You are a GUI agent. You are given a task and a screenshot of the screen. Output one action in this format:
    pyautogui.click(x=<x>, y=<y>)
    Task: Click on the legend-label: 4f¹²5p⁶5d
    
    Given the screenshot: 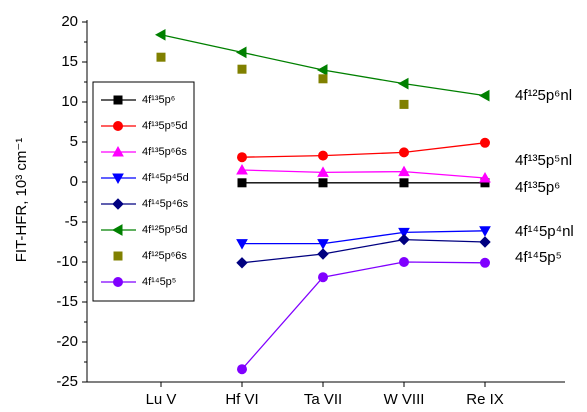 What is the action you would take?
    pyautogui.click(x=165, y=230)
    